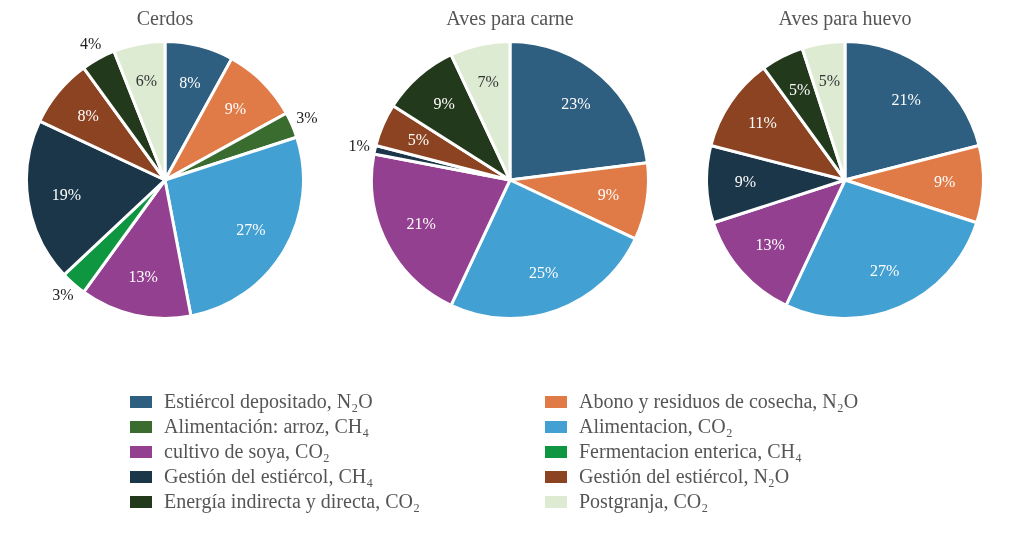 This screenshot has height=538, width=1014. I want to click on legend-label: Alimentación: arroz, CH₄, so click(267, 426).